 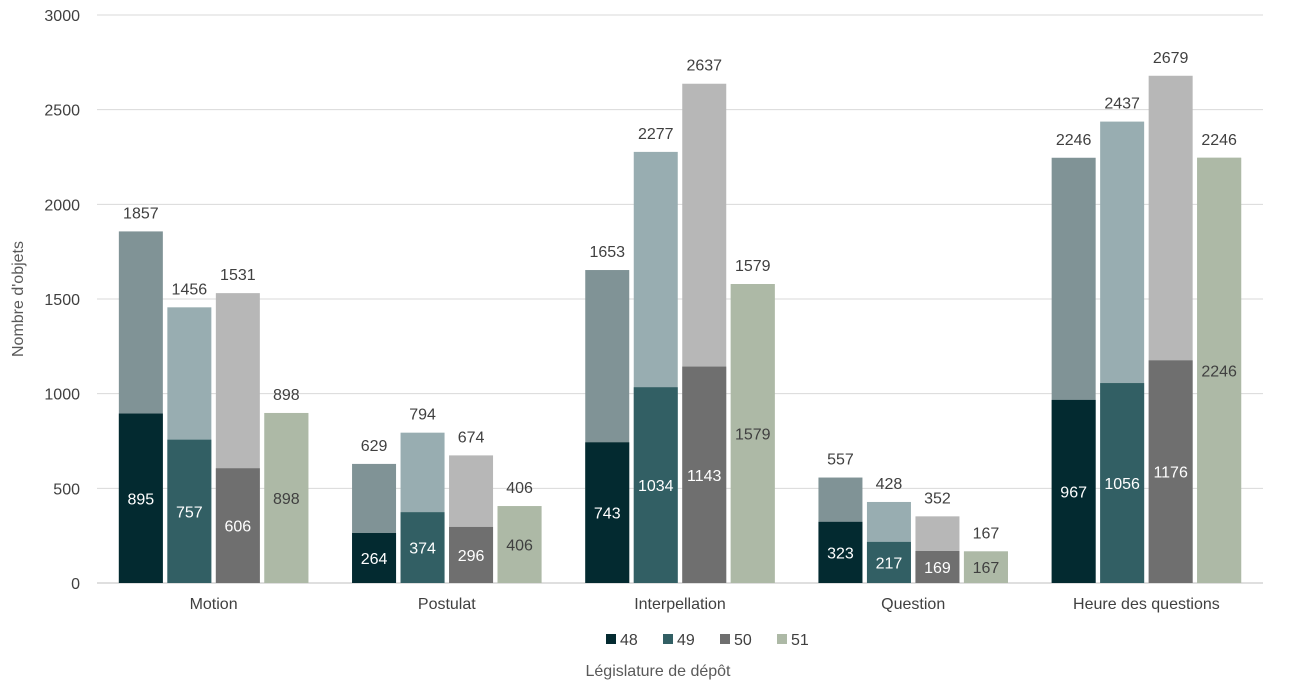 I want to click on data-label-total: 557, so click(x=840, y=460).